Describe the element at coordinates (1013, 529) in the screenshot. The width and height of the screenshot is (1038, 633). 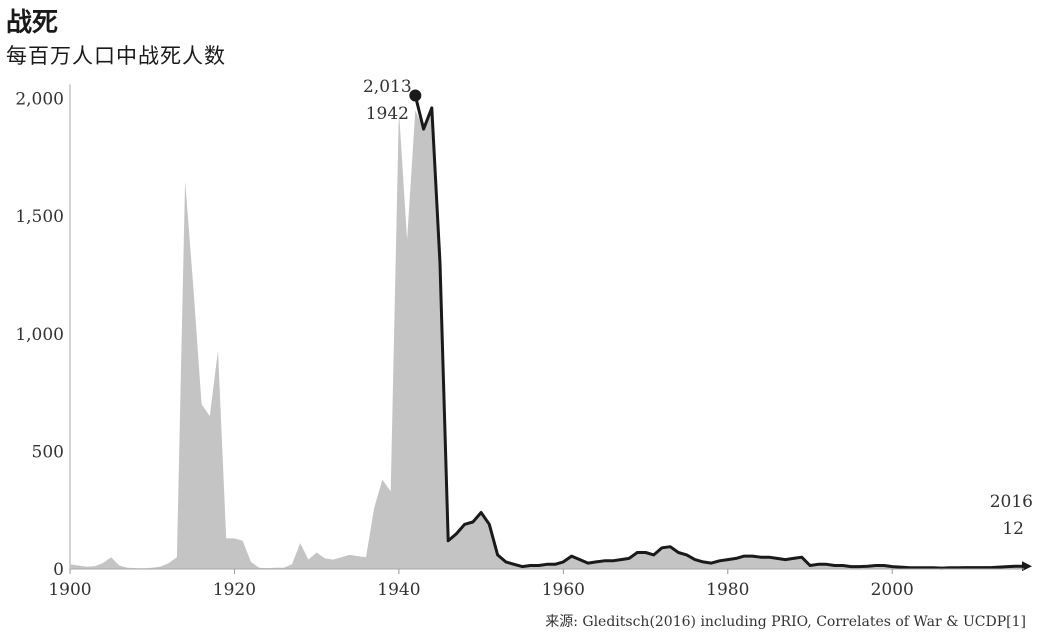
I see `end-value-label: 12` at that location.